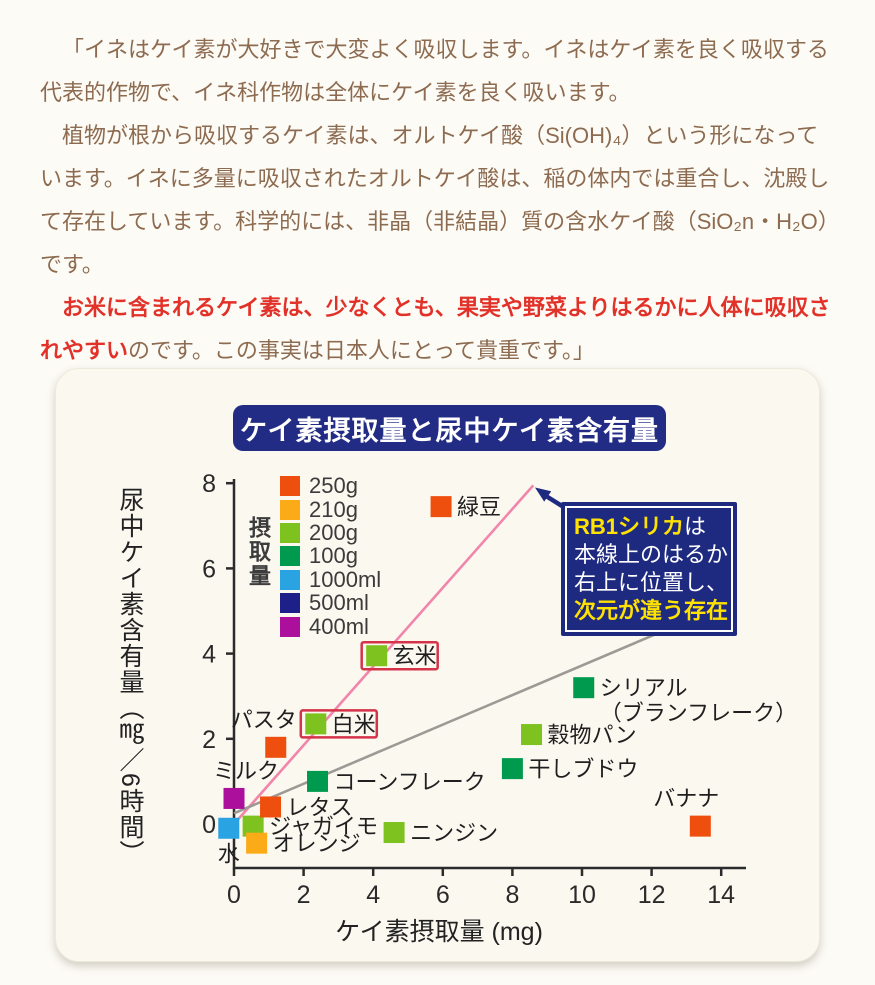  Describe the element at coordinates (209, 569) in the screenshot. I see `y-tick-label: 6` at that location.